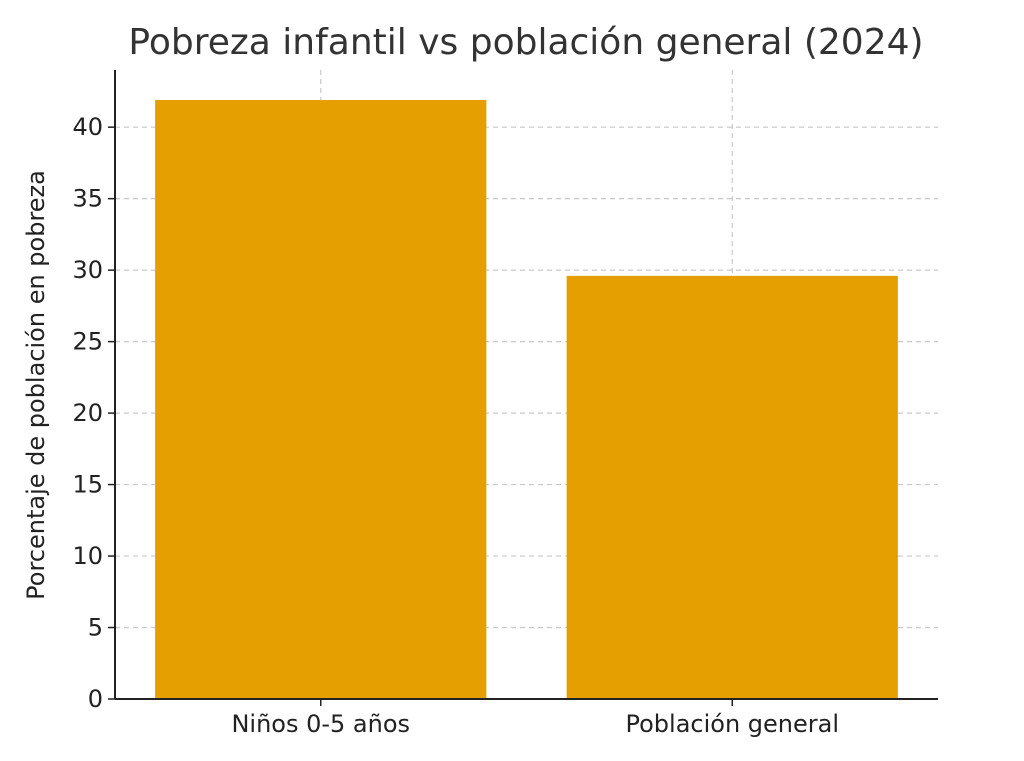  What do you see at coordinates (95, 699) in the screenshot?
I see `y-tick-label: 0` at bounding box center [95, 699].